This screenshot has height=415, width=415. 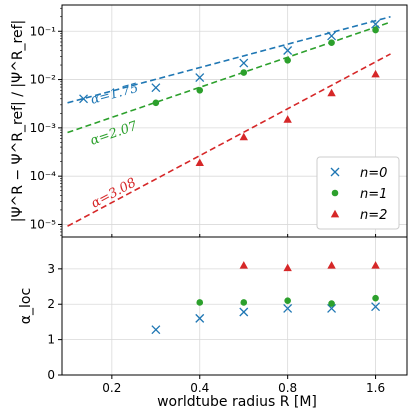 What do you see at coordinates (114, 146) in the screenshot?
I see `fit-annotations: α=1.75α=2.07α=3.08` at bounding box center [114, 146].